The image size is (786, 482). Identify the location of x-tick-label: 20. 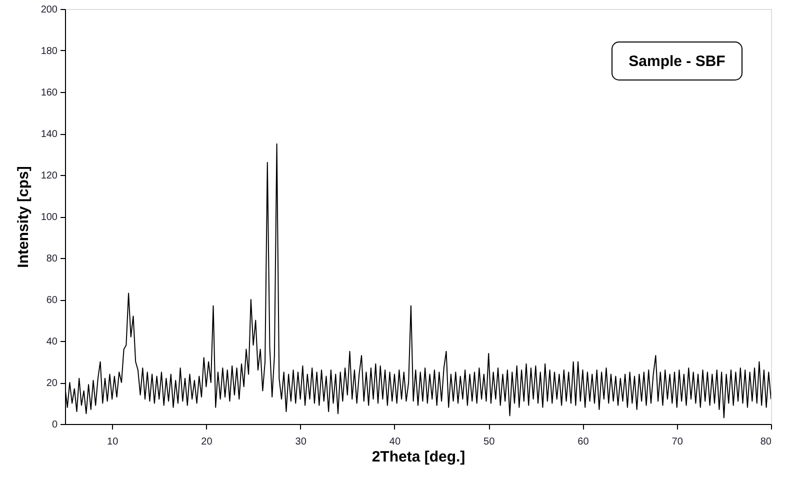
(207, 442).